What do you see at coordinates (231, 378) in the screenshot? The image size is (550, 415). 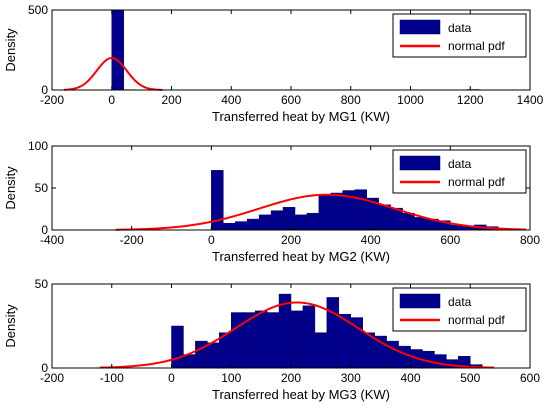 I see `x-tick-label: 100` at bounding box center [231, 378].